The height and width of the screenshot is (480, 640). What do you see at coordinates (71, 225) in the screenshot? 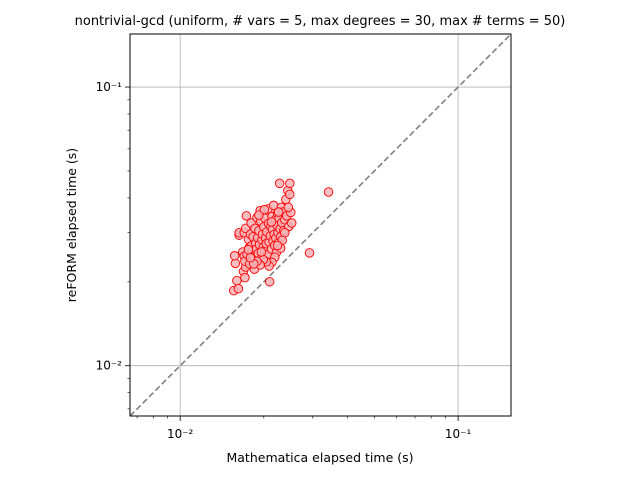
I see `y-axis-label: reFORM elapsed time (s)` at bounding box center [71, 225].